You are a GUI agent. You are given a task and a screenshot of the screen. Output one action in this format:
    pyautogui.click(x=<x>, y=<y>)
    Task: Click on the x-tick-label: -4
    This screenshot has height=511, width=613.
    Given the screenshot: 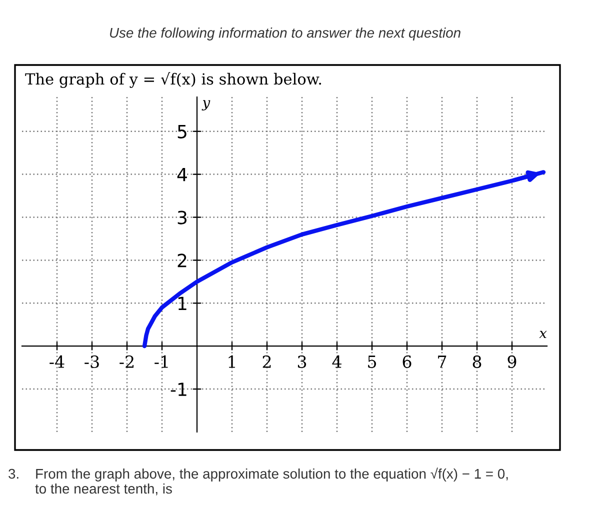 What is the action you would take?
    pyautogui.click(x=57, y=361)
    